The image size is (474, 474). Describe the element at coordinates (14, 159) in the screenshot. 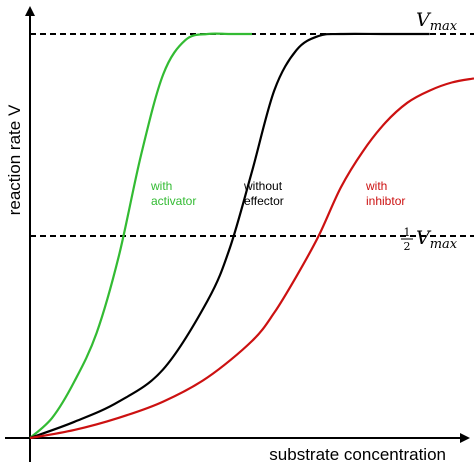

I see `y-axis-label: reaction rate V` at that location.